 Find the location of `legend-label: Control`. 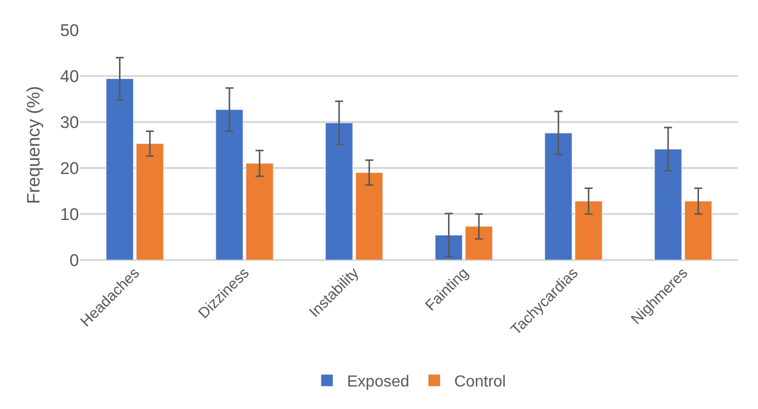

legend-label: Control is located at coordinates (480, 382).